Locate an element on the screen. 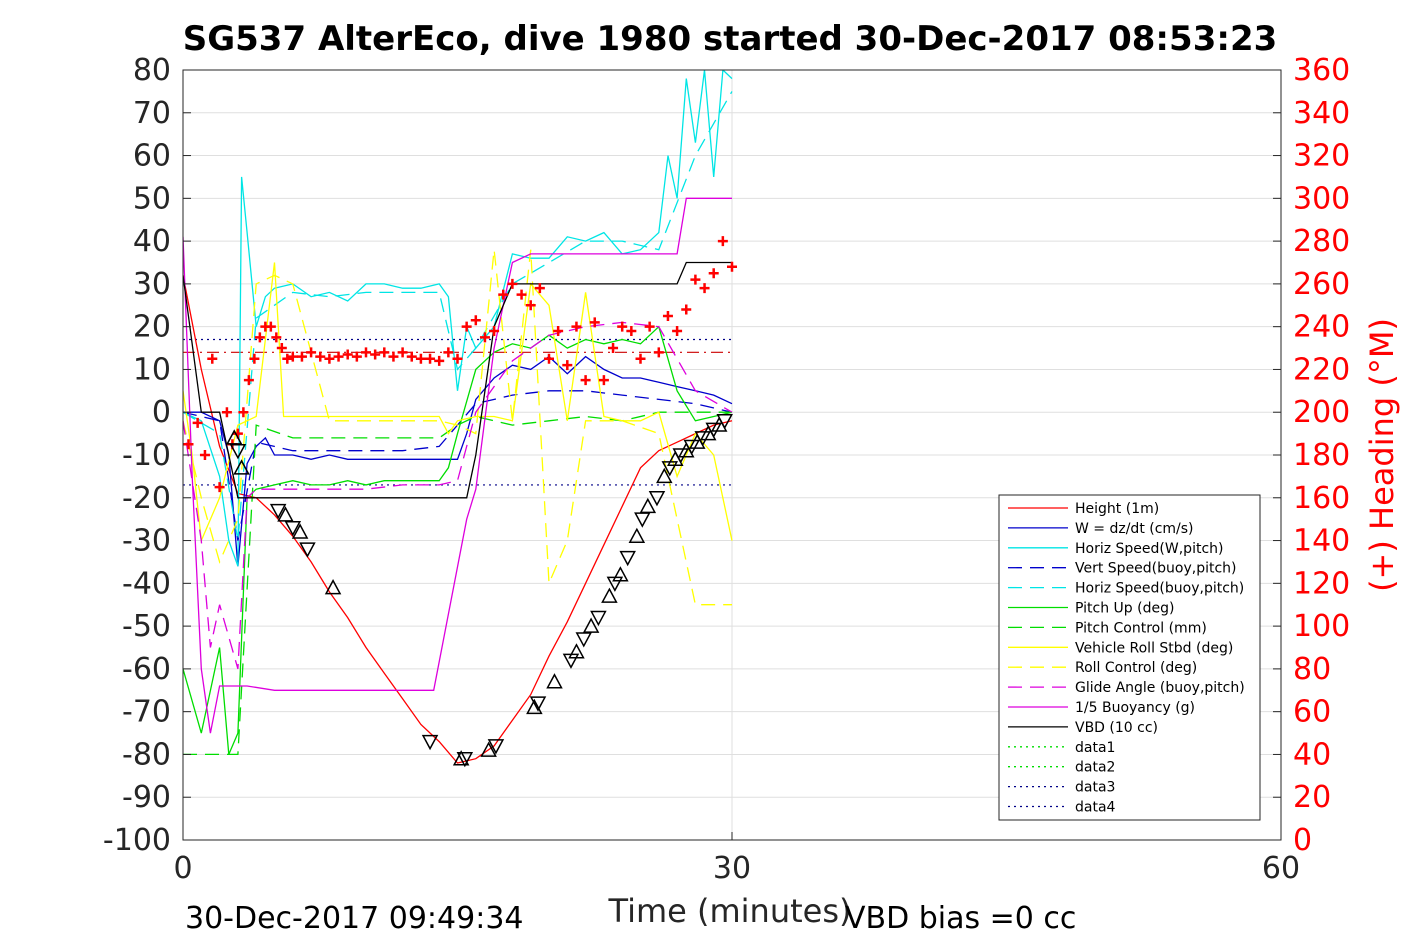 Image resolution: width=1417 pixels, height=945 pixels. legend-label: Horiz Speed(W,pitch) is located at coordinates (1149, 549).